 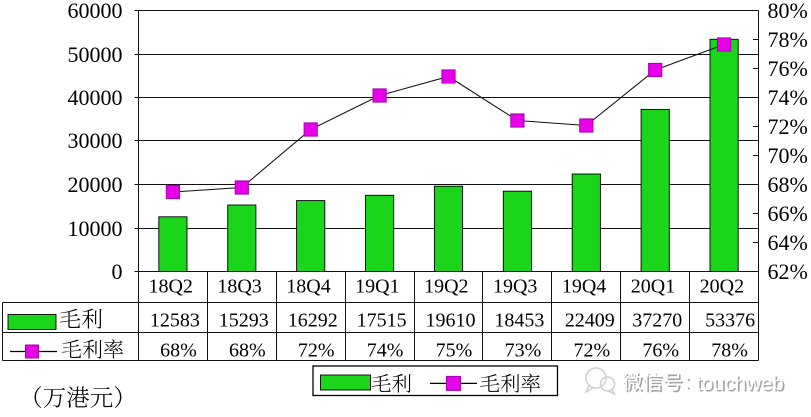 What do you see at coordinates (175, 321) in the screenshot?
I see `svg-text: 12583` at bounding box center [175, 321].